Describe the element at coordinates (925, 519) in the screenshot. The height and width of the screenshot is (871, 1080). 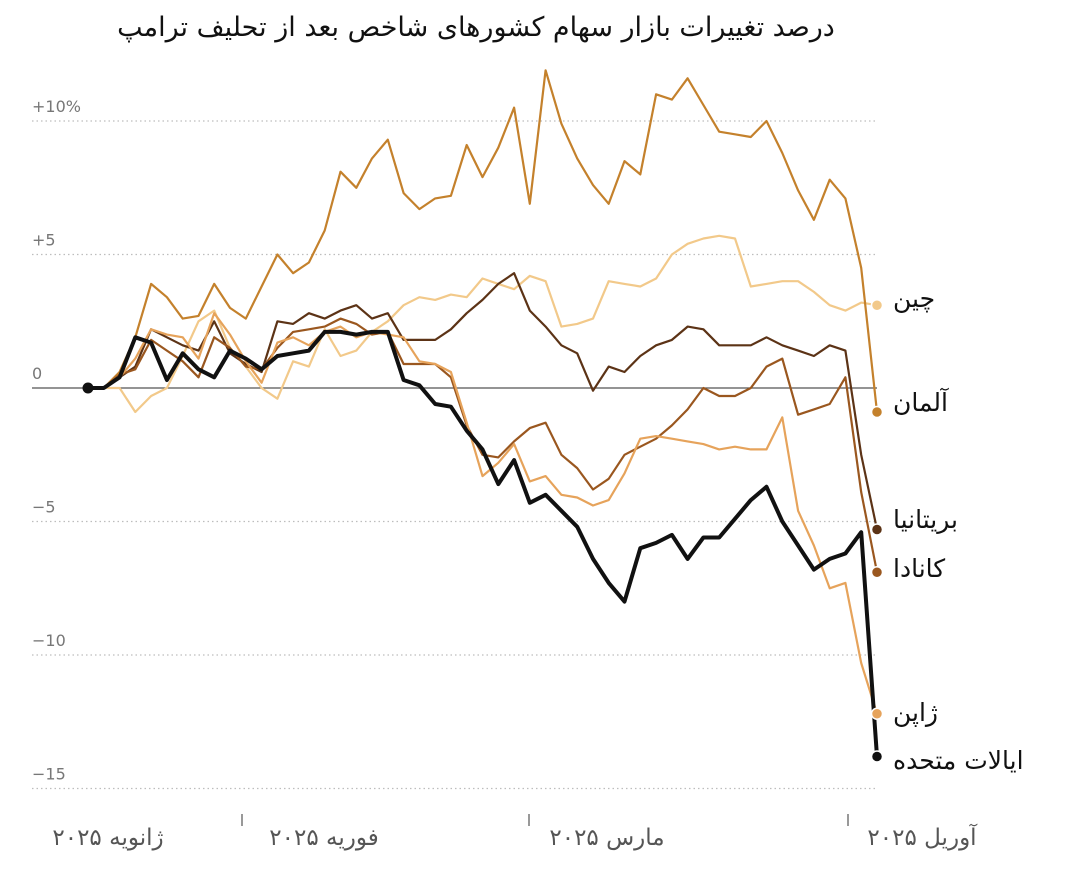
I see `series-label: بریتانیا` at that location.